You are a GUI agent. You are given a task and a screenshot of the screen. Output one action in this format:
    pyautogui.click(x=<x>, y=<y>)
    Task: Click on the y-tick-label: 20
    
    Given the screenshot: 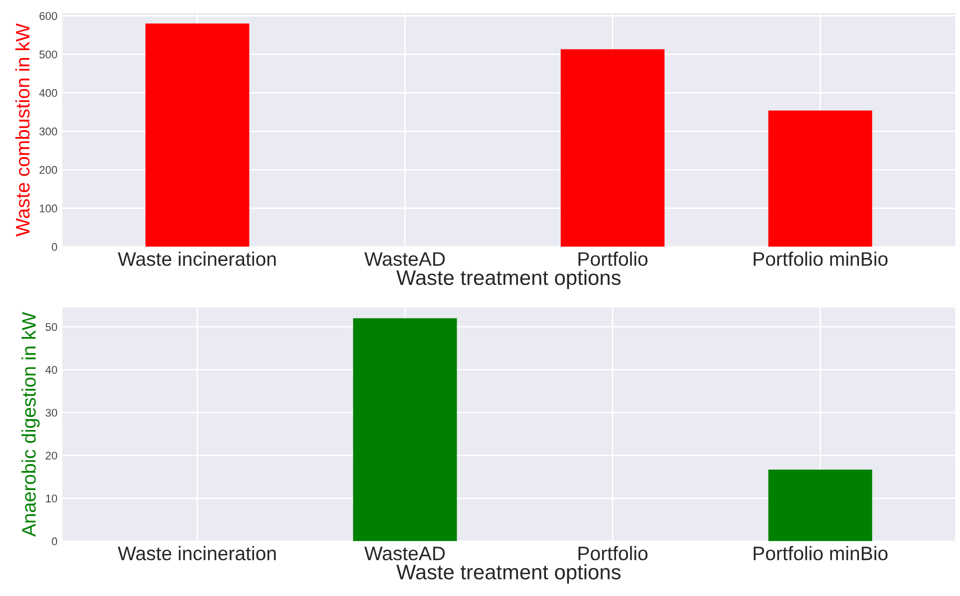 What is the action you would take?
    pyautogui.click(x=52, y=456)
    